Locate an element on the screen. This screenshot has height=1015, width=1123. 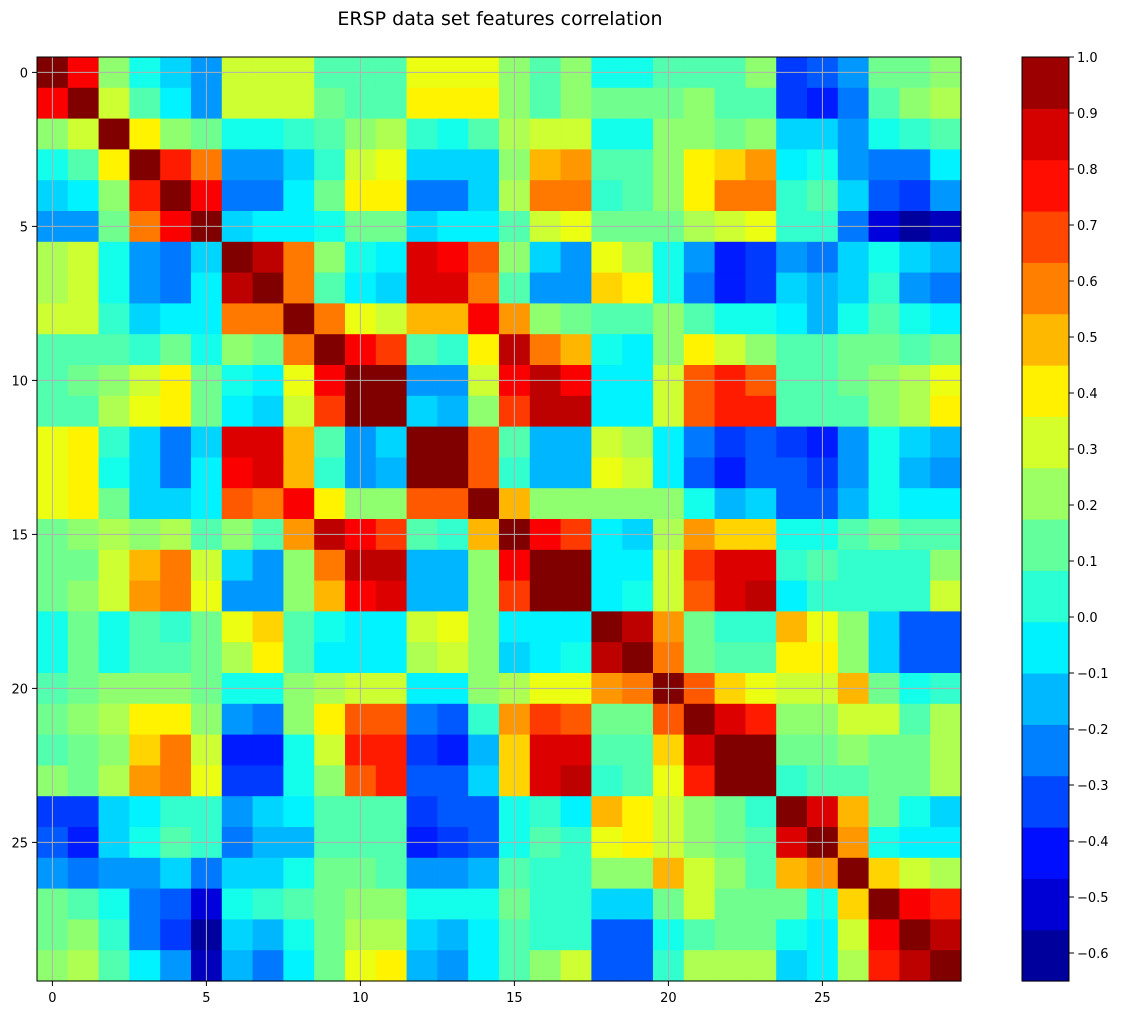
colorbar-tick-label: −0.6 is located at coordinates (1093, 954).